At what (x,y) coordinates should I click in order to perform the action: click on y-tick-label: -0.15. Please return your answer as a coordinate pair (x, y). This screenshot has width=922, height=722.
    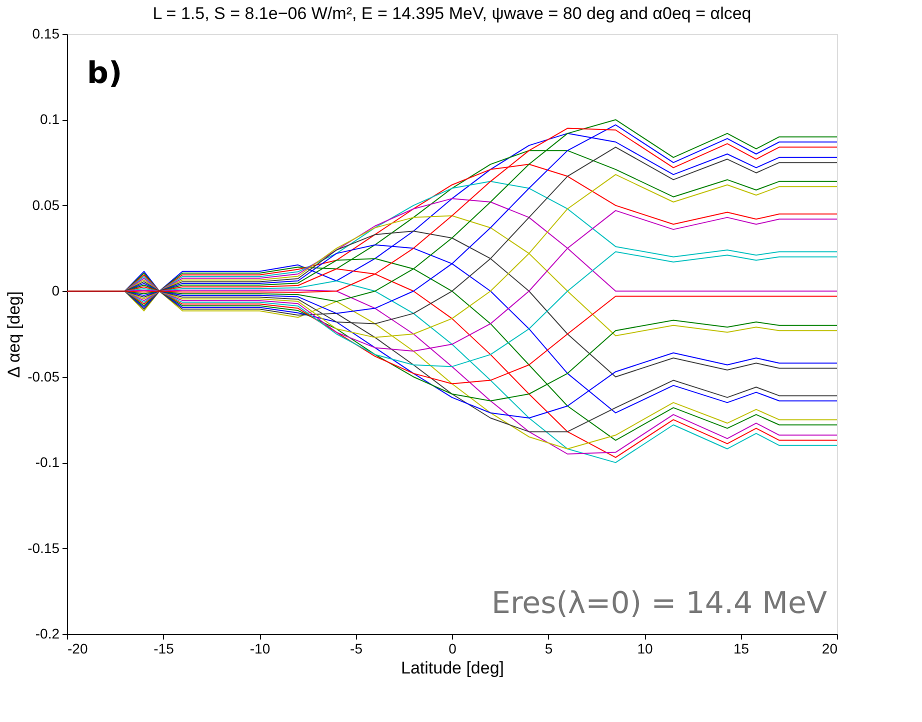
    Looking at the image, I should click on (44, 548).